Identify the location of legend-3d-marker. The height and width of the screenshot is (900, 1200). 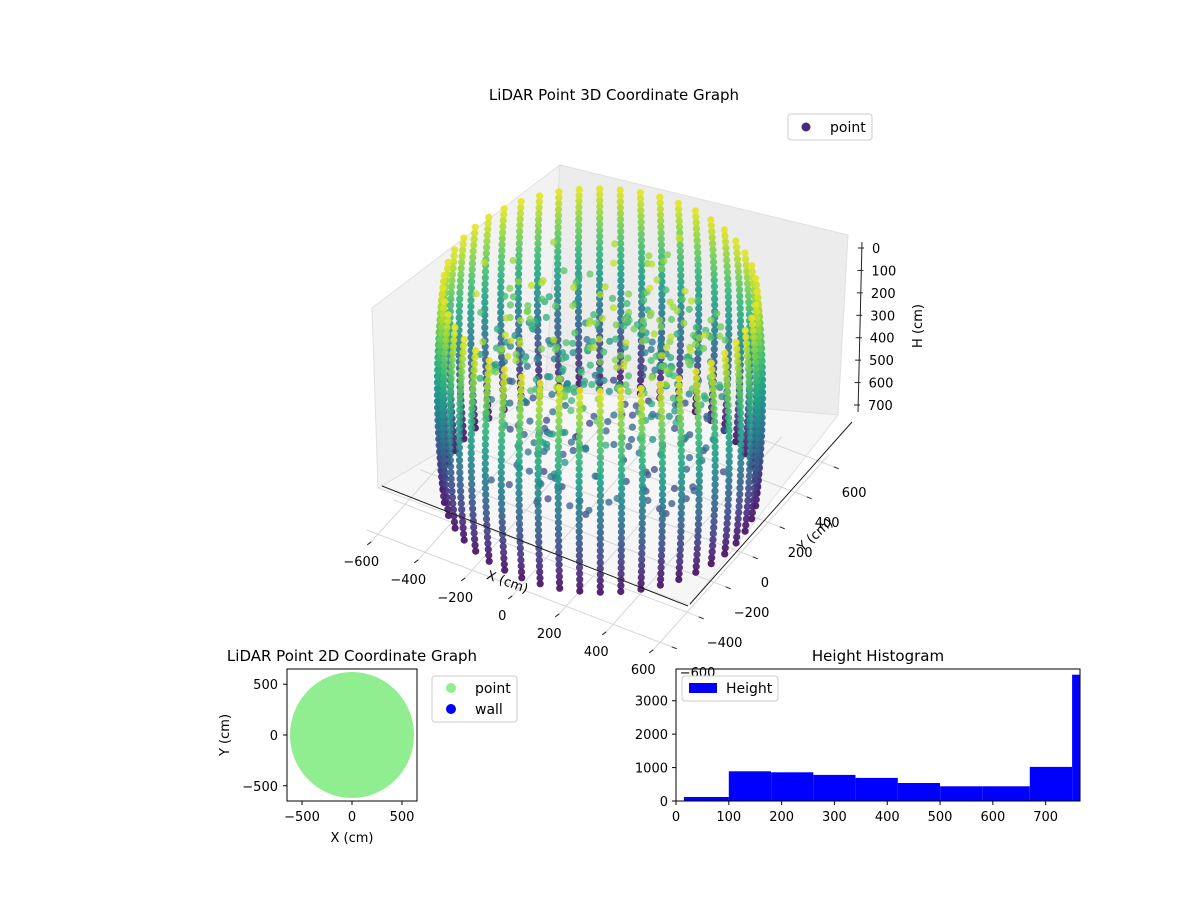
(806, 127).